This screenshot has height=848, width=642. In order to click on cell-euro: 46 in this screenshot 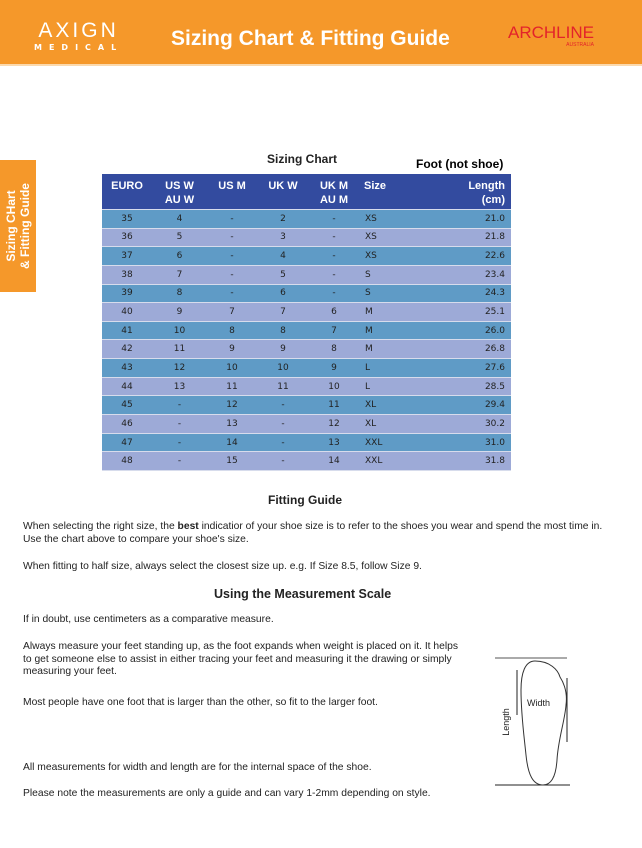, I will do `click(127, 423)`.